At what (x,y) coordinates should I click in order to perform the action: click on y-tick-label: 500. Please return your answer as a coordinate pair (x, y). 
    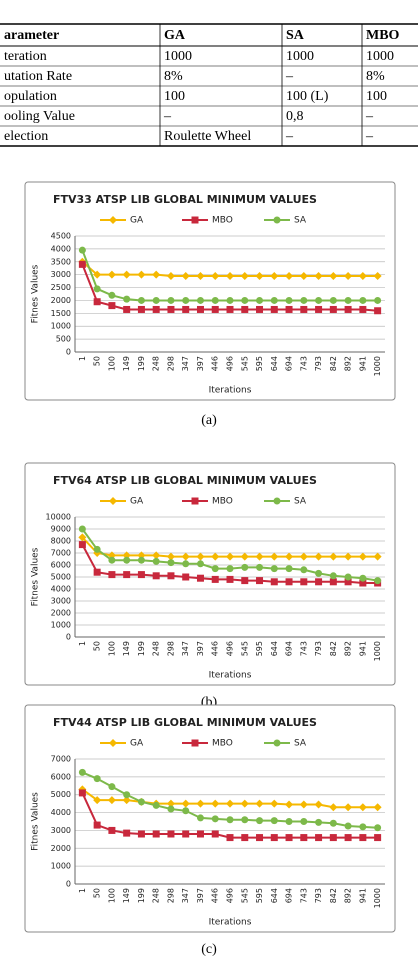
    Looking at the image, I should click on (63, 339).